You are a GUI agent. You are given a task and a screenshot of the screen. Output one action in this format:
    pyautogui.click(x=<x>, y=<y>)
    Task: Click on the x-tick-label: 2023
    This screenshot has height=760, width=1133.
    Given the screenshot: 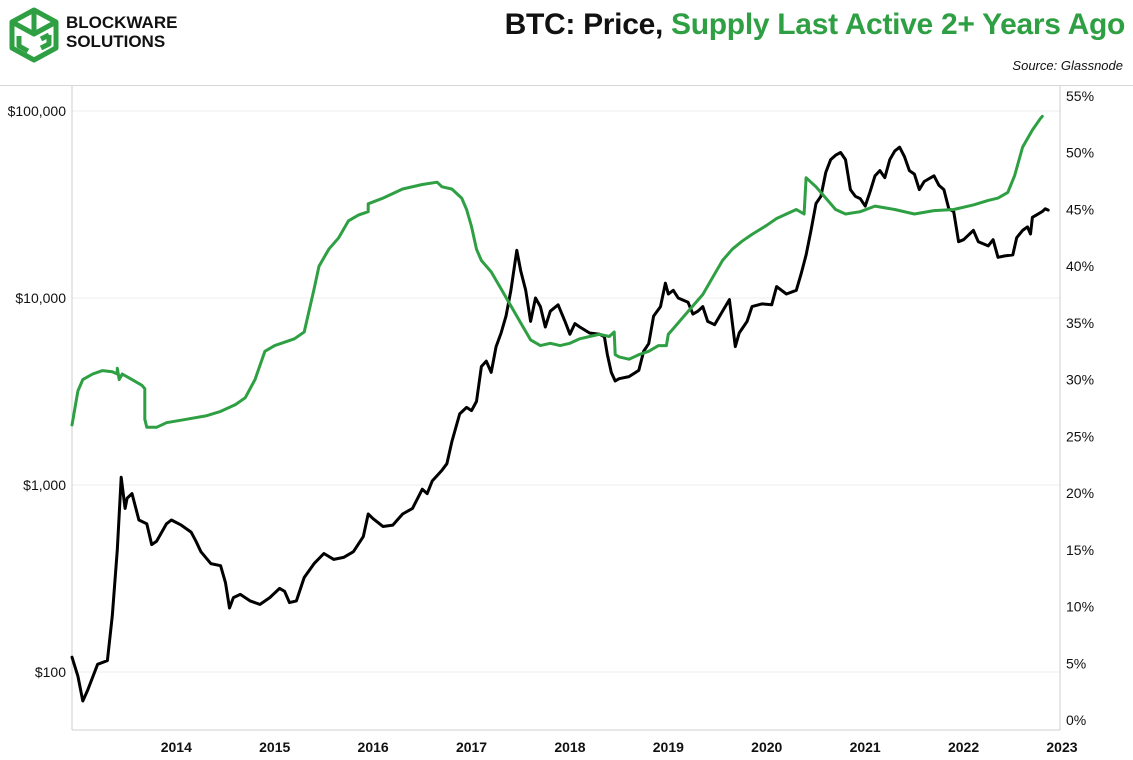 What is the action you would take?
    pyautogui.click(x=1061, y=747)
    